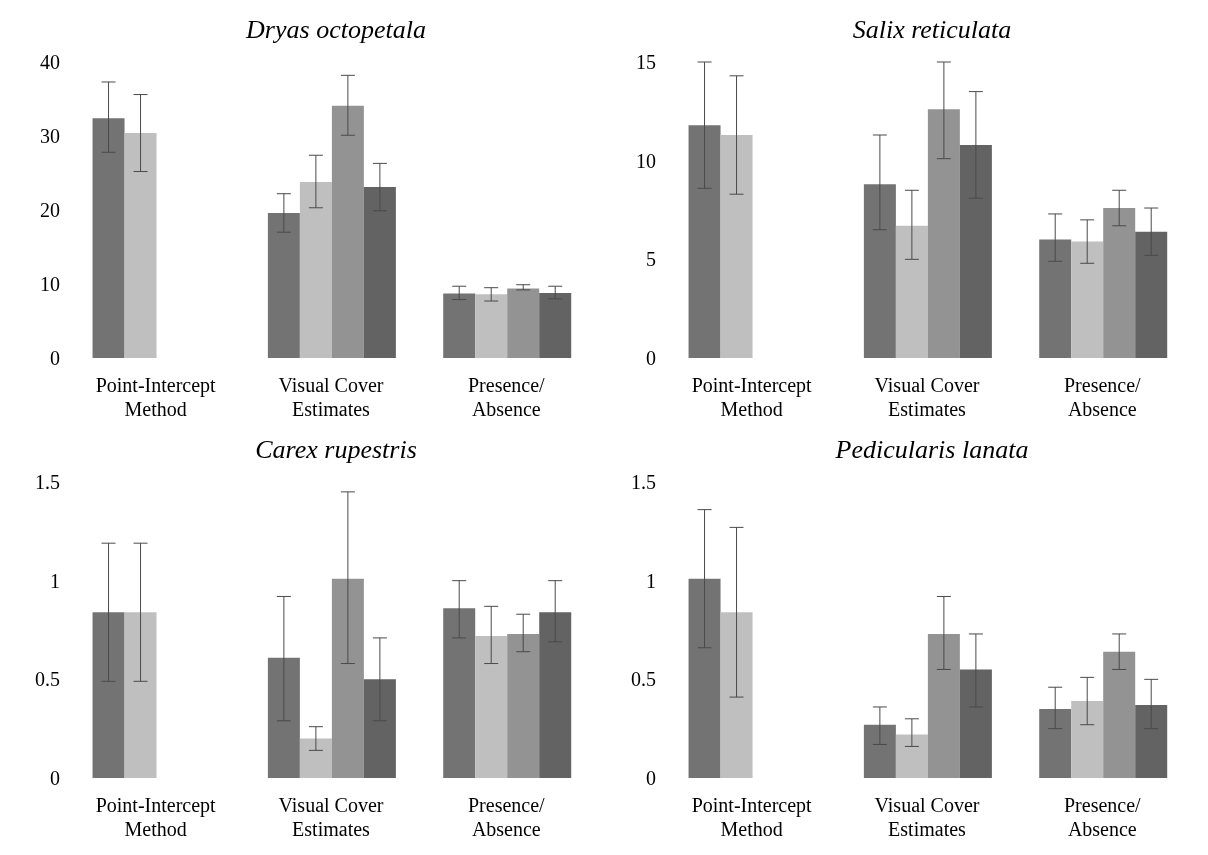 This screenshot has height=855, width=1208. Describe the element at coordinates (50, 136) in the screenshot. I see `y-tick-label: 30` at that location.